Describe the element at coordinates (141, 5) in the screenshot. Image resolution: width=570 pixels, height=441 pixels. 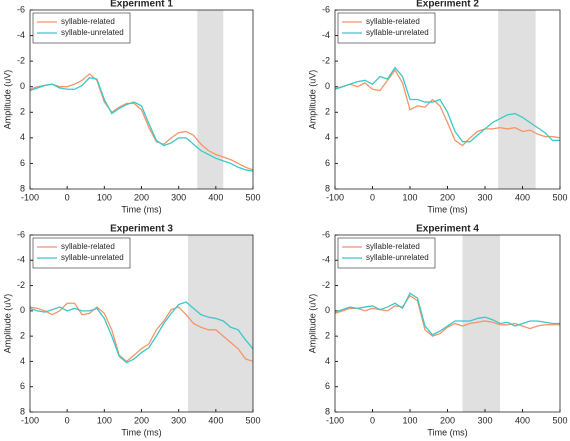
I see `panel-title: Experiment 1` at that location.